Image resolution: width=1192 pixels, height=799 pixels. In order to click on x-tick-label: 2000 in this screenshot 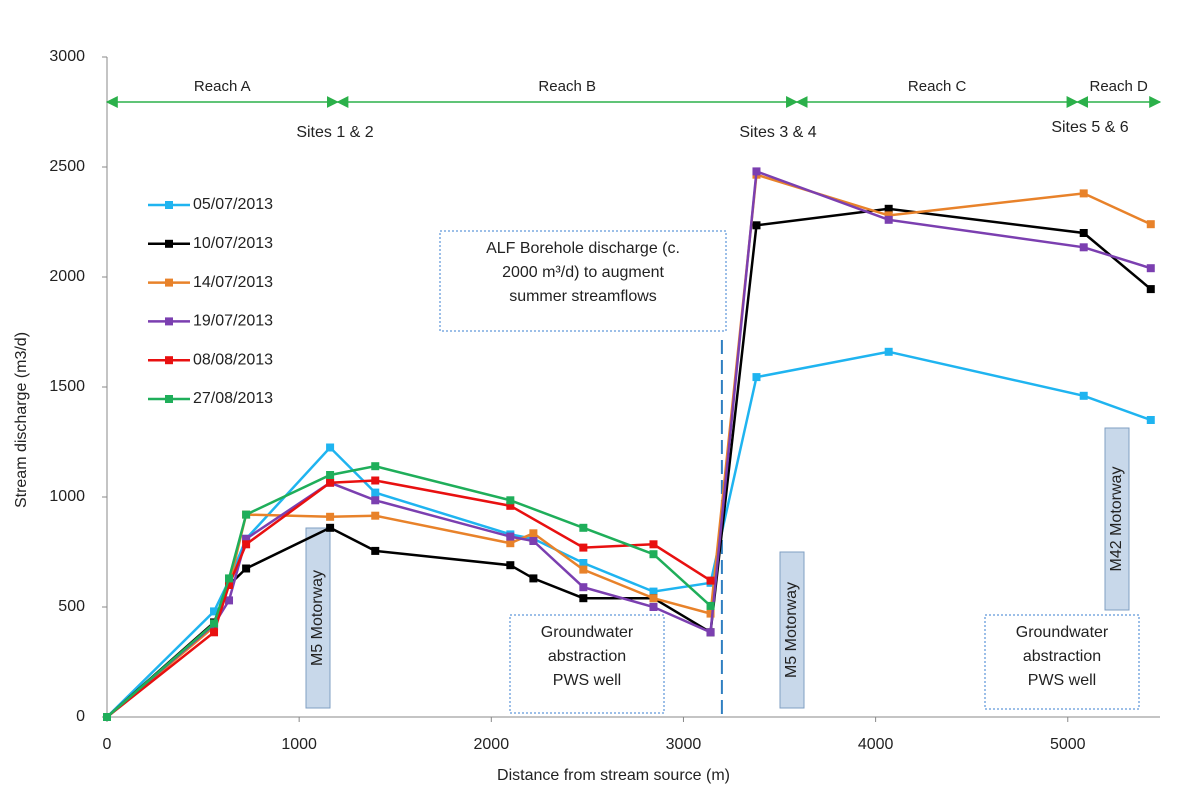, I will do `click(492, 744)`.